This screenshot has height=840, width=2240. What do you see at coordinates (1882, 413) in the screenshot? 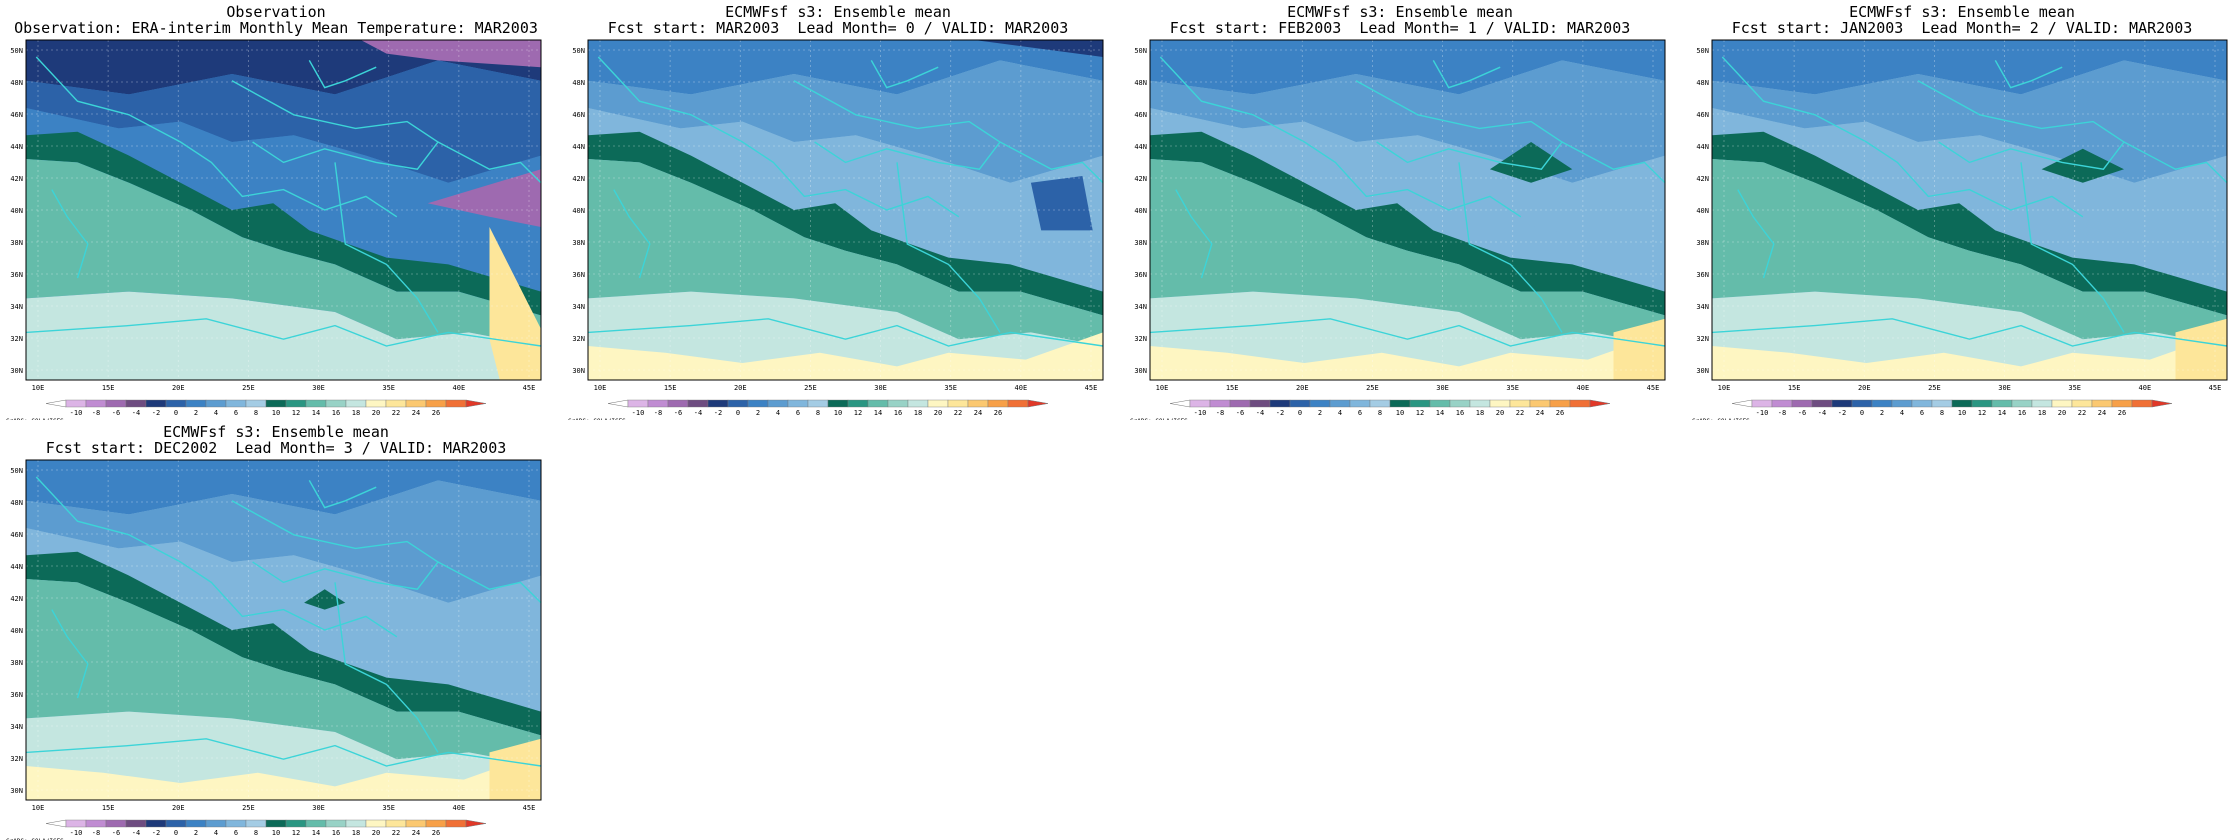
I see `colorbar-tick-label: 2` at bounding box center [1882, 413].